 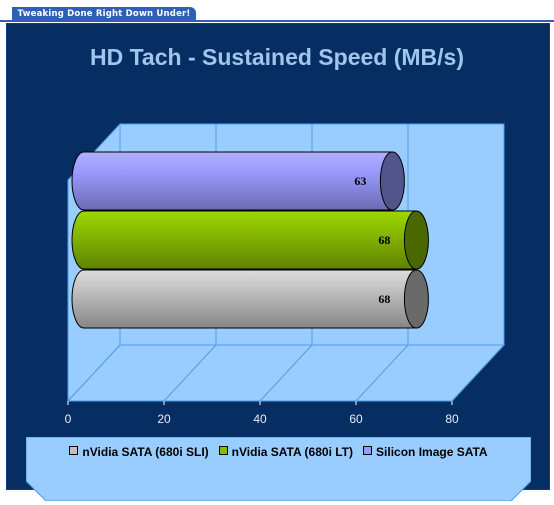 I want to click on x-tick-label: 40, so click(x=260, y=419).